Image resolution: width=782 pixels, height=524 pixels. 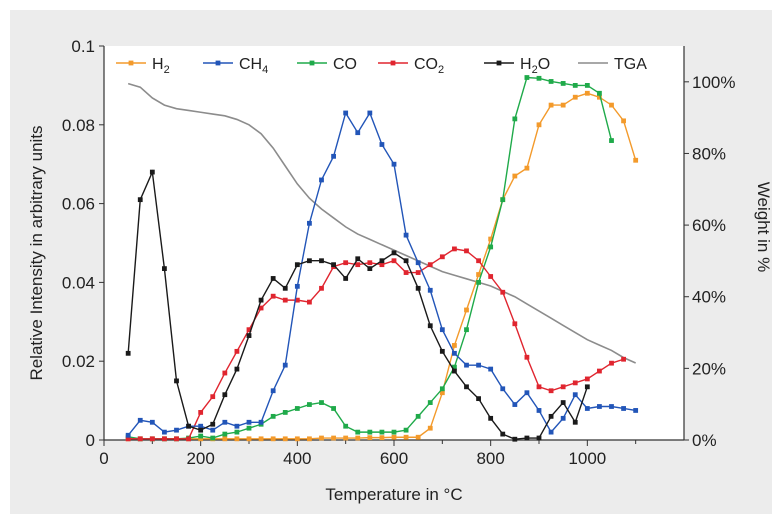 I want to click on y2-tick-label: 40%, so click(x=709, y=297).